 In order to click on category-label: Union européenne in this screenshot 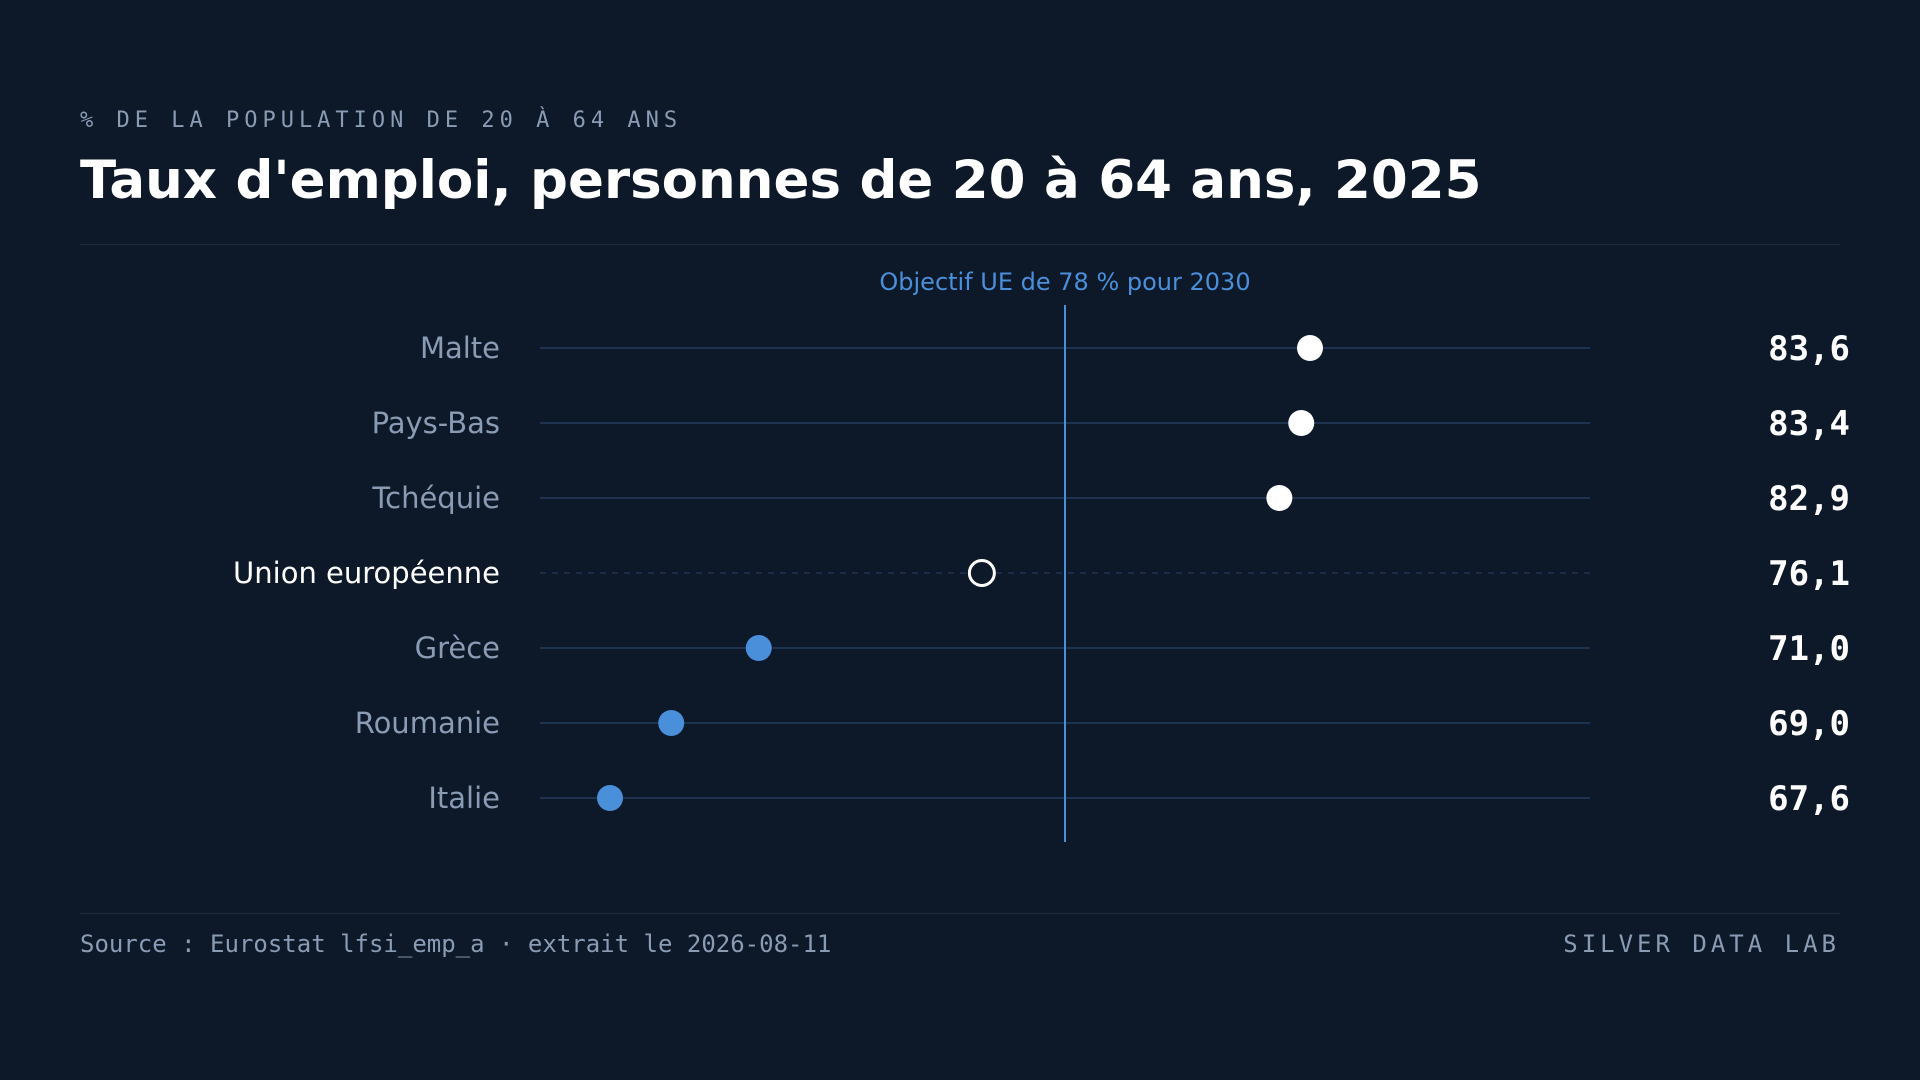, I will do `click(366, 573)`.